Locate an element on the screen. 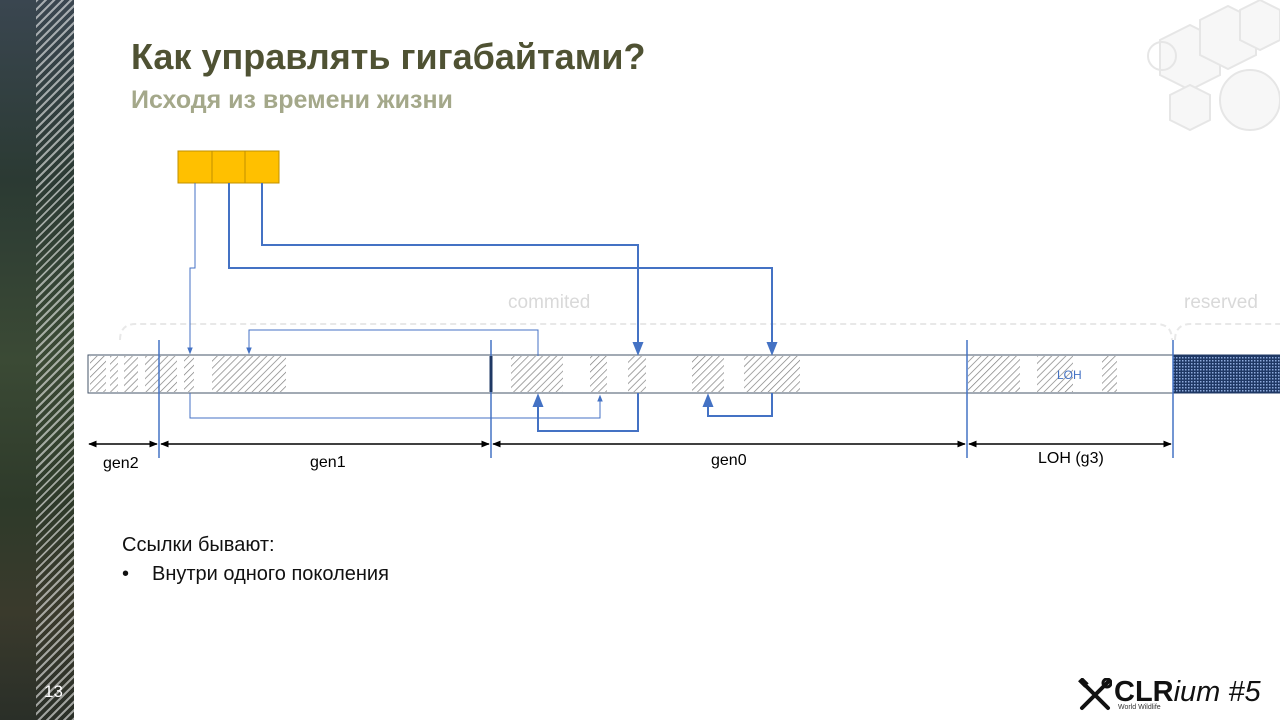 Image resolution: width=1280 pixels, height=720 pixels. commited-label: commited is located at coordinates (549, 302).